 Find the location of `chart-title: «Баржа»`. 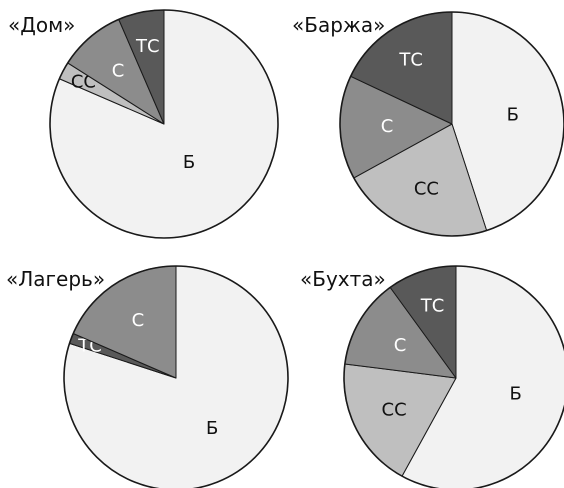

chart-title: «Баржа» is located at coordinates (338, 25).